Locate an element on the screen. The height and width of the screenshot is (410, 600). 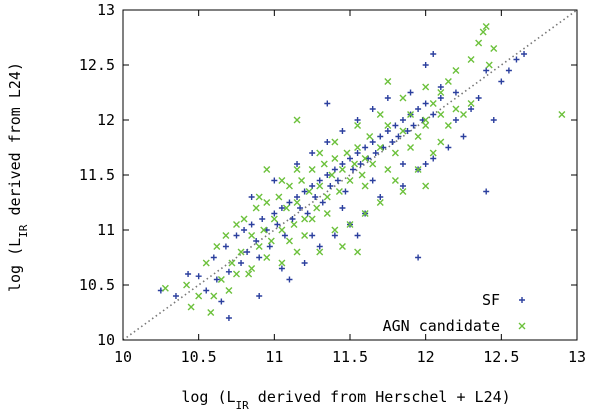
y-tick-label: 11.5 is located at coordinates (97, 175).